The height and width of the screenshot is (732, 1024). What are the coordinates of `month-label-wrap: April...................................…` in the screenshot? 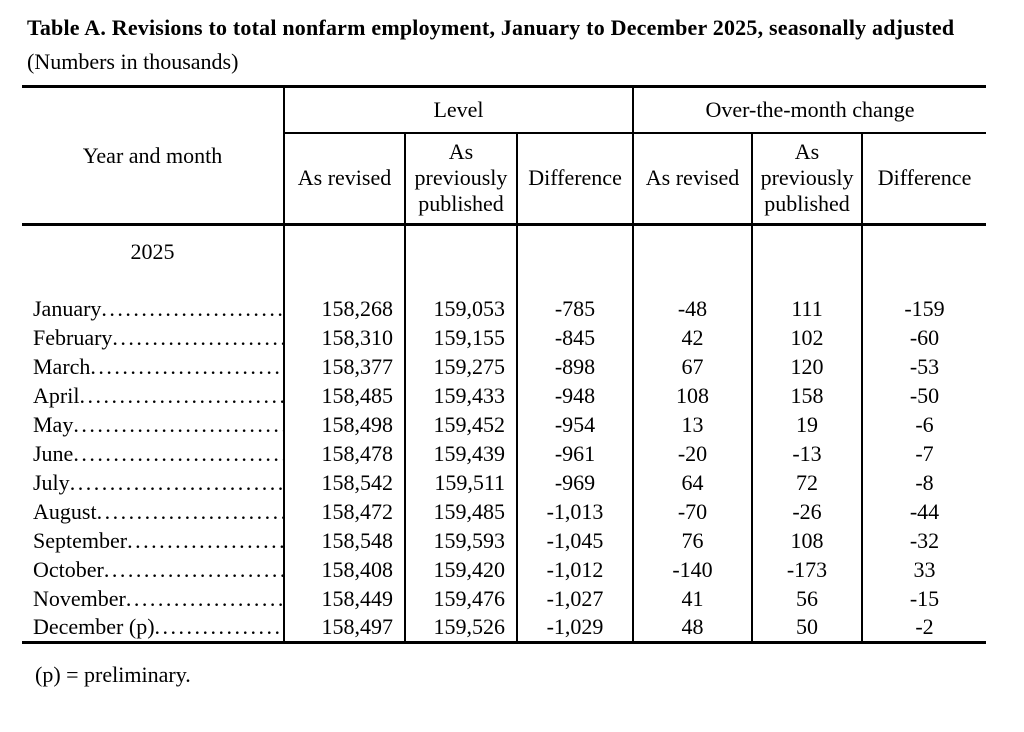 It's located at (158, 396).